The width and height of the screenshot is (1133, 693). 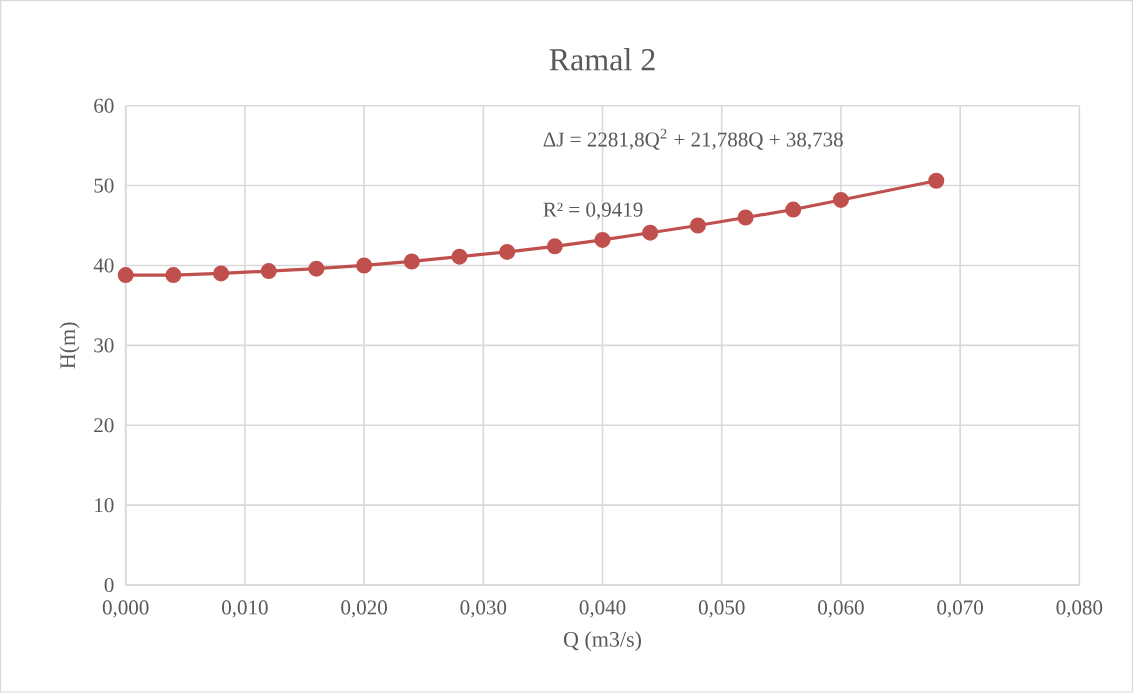 What do you see at coordinates (593, 211) in the screenshot?
I see `annotation: R² = 0,9419` at bounding box center [593, 211].